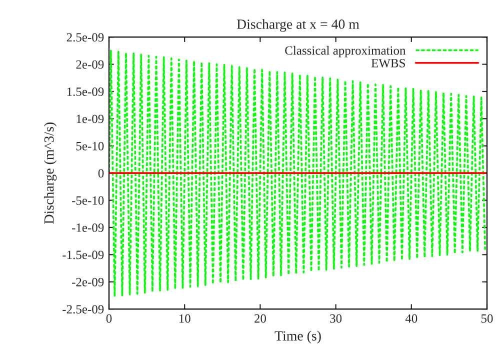 The height and width of the screenshot is (350, 500). Describe the element at coordinates (90, 64) in the screenshot. I see `y-tick-label: 2e-09` at that location.